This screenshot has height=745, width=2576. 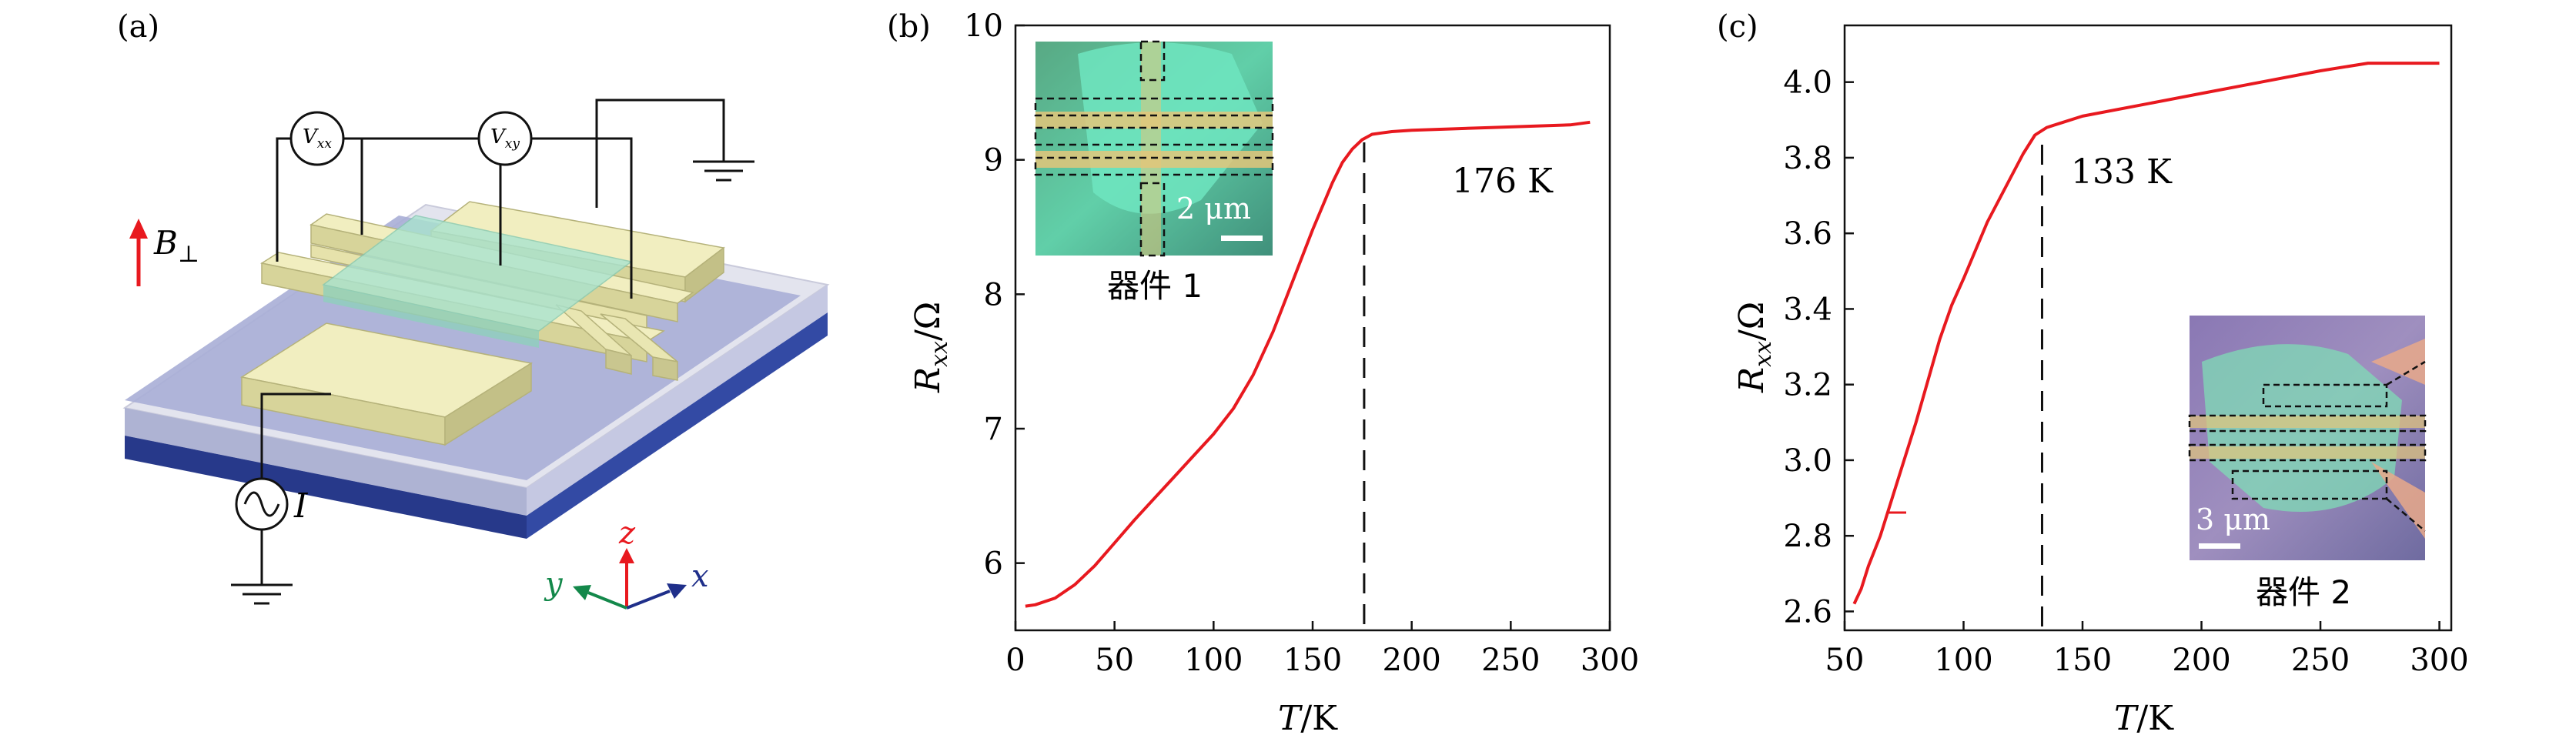 What do you see at coordinates (492, 352) in the screenshot?
I see `wiring` at bounding box center [492, 352].